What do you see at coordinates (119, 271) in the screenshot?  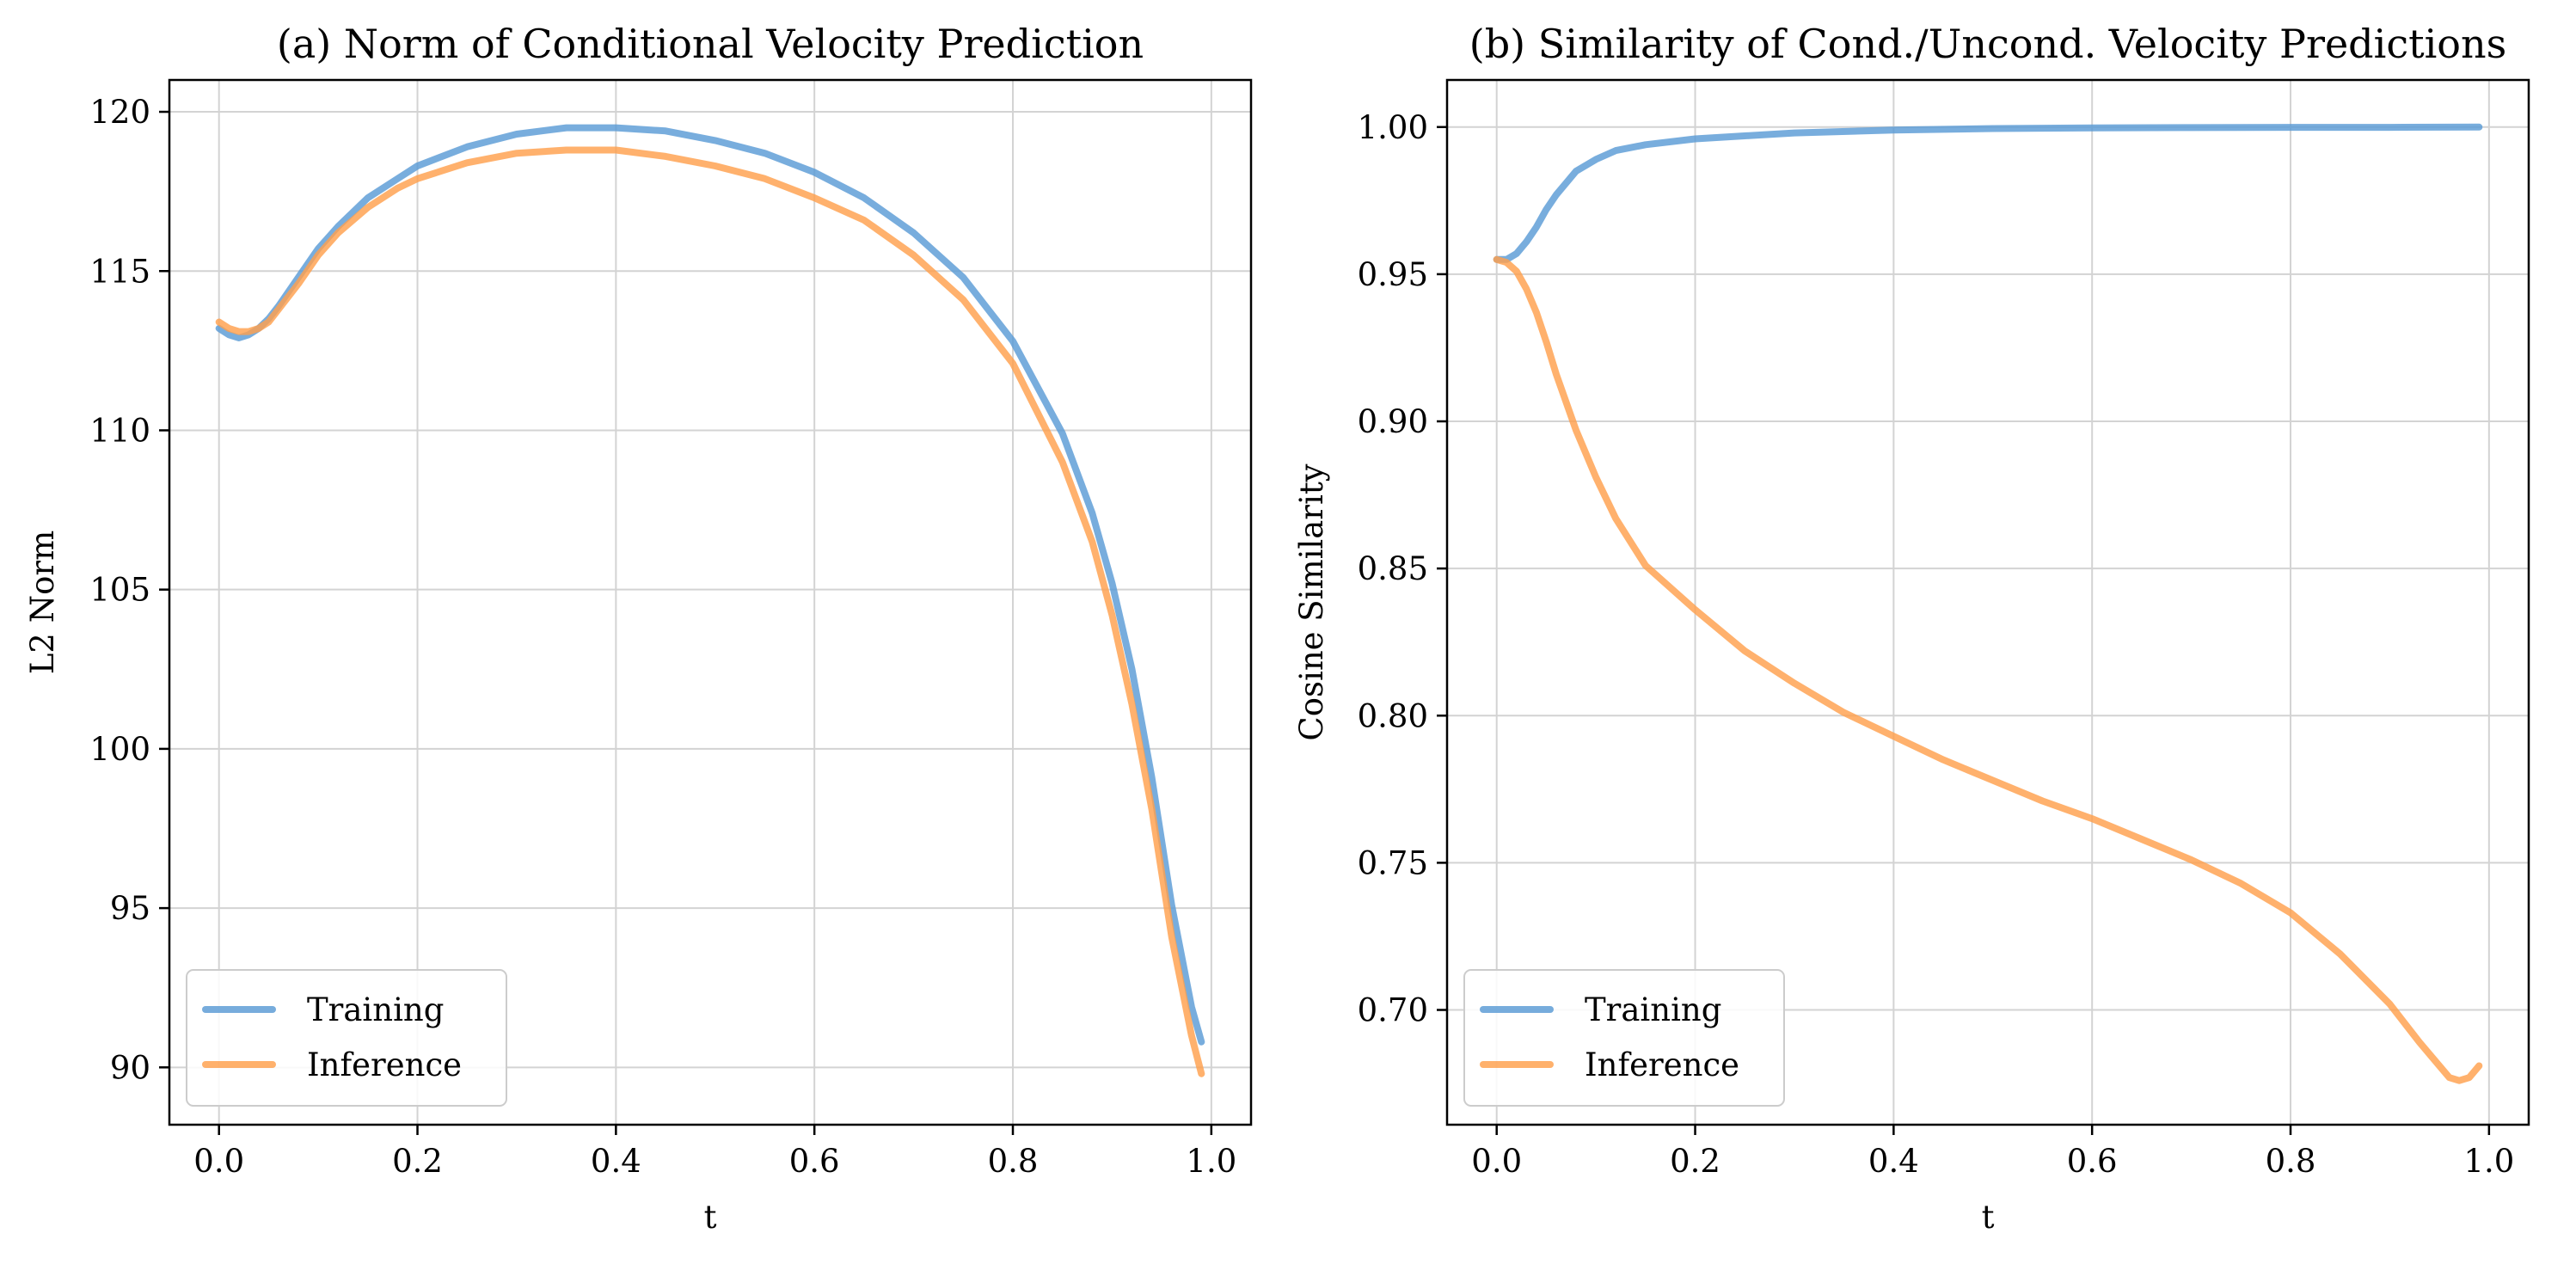 I see `y-tick-label: 115` at bounding box center [119, 271].